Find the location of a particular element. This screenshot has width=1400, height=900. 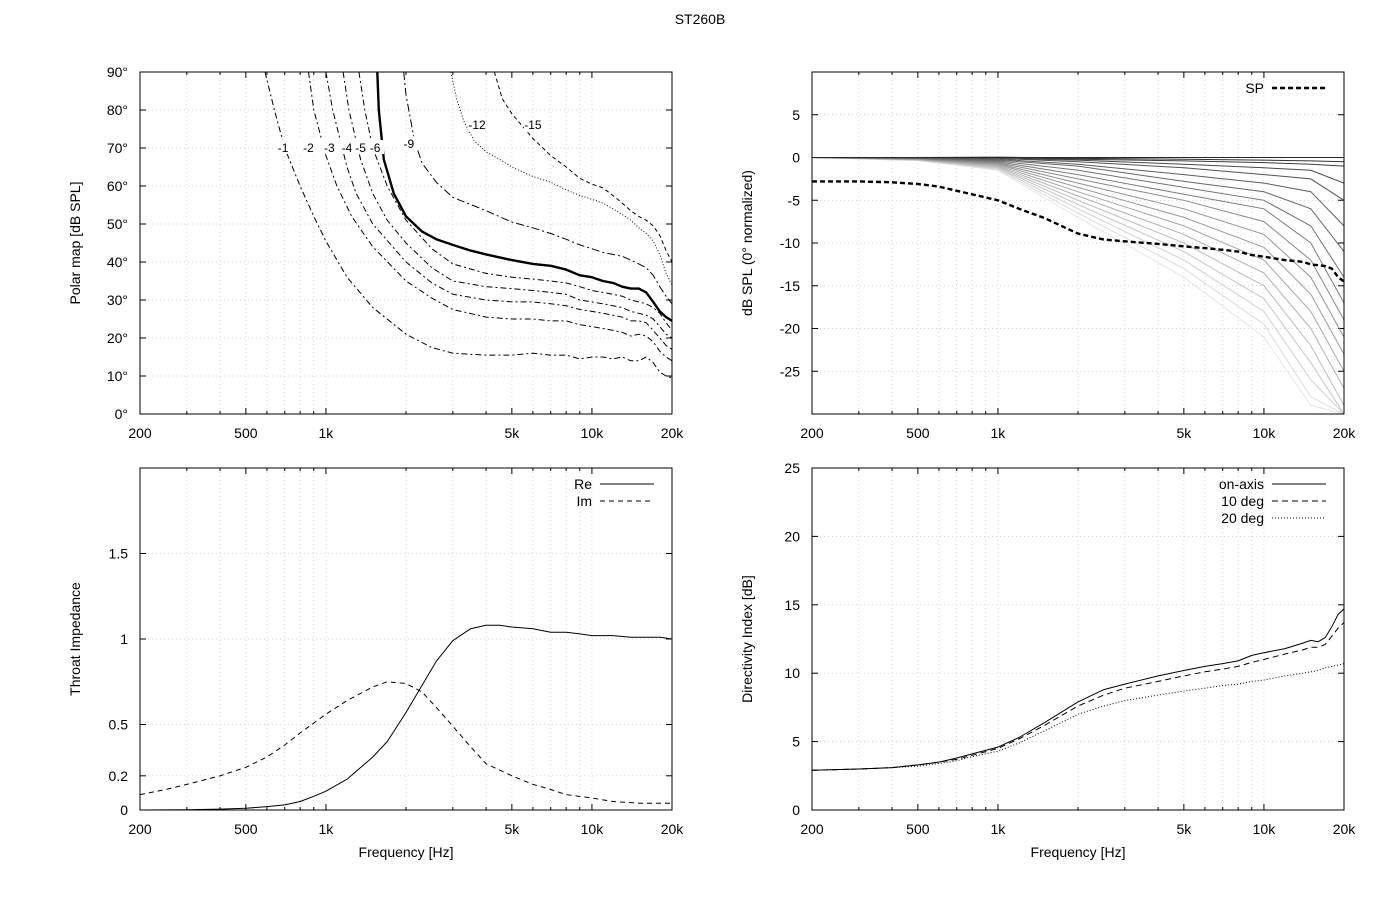

polar-y-tick-label: 0° is located at coordinates (121, 414).